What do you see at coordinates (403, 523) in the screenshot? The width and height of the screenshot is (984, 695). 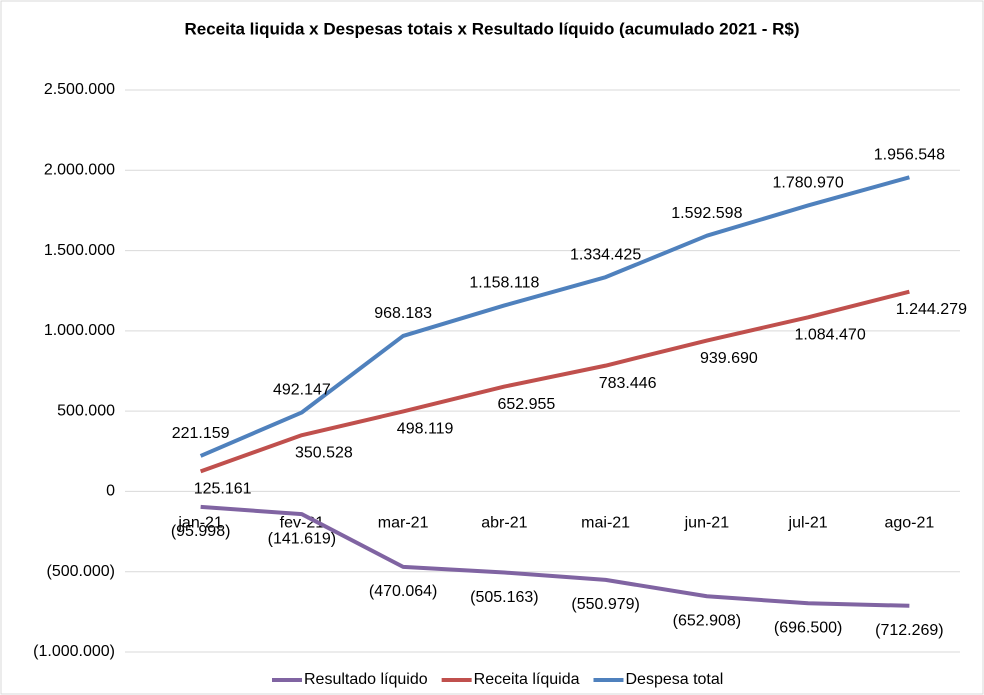 I see `x-tick-label: mar-21` at bounding box center [403, 523].